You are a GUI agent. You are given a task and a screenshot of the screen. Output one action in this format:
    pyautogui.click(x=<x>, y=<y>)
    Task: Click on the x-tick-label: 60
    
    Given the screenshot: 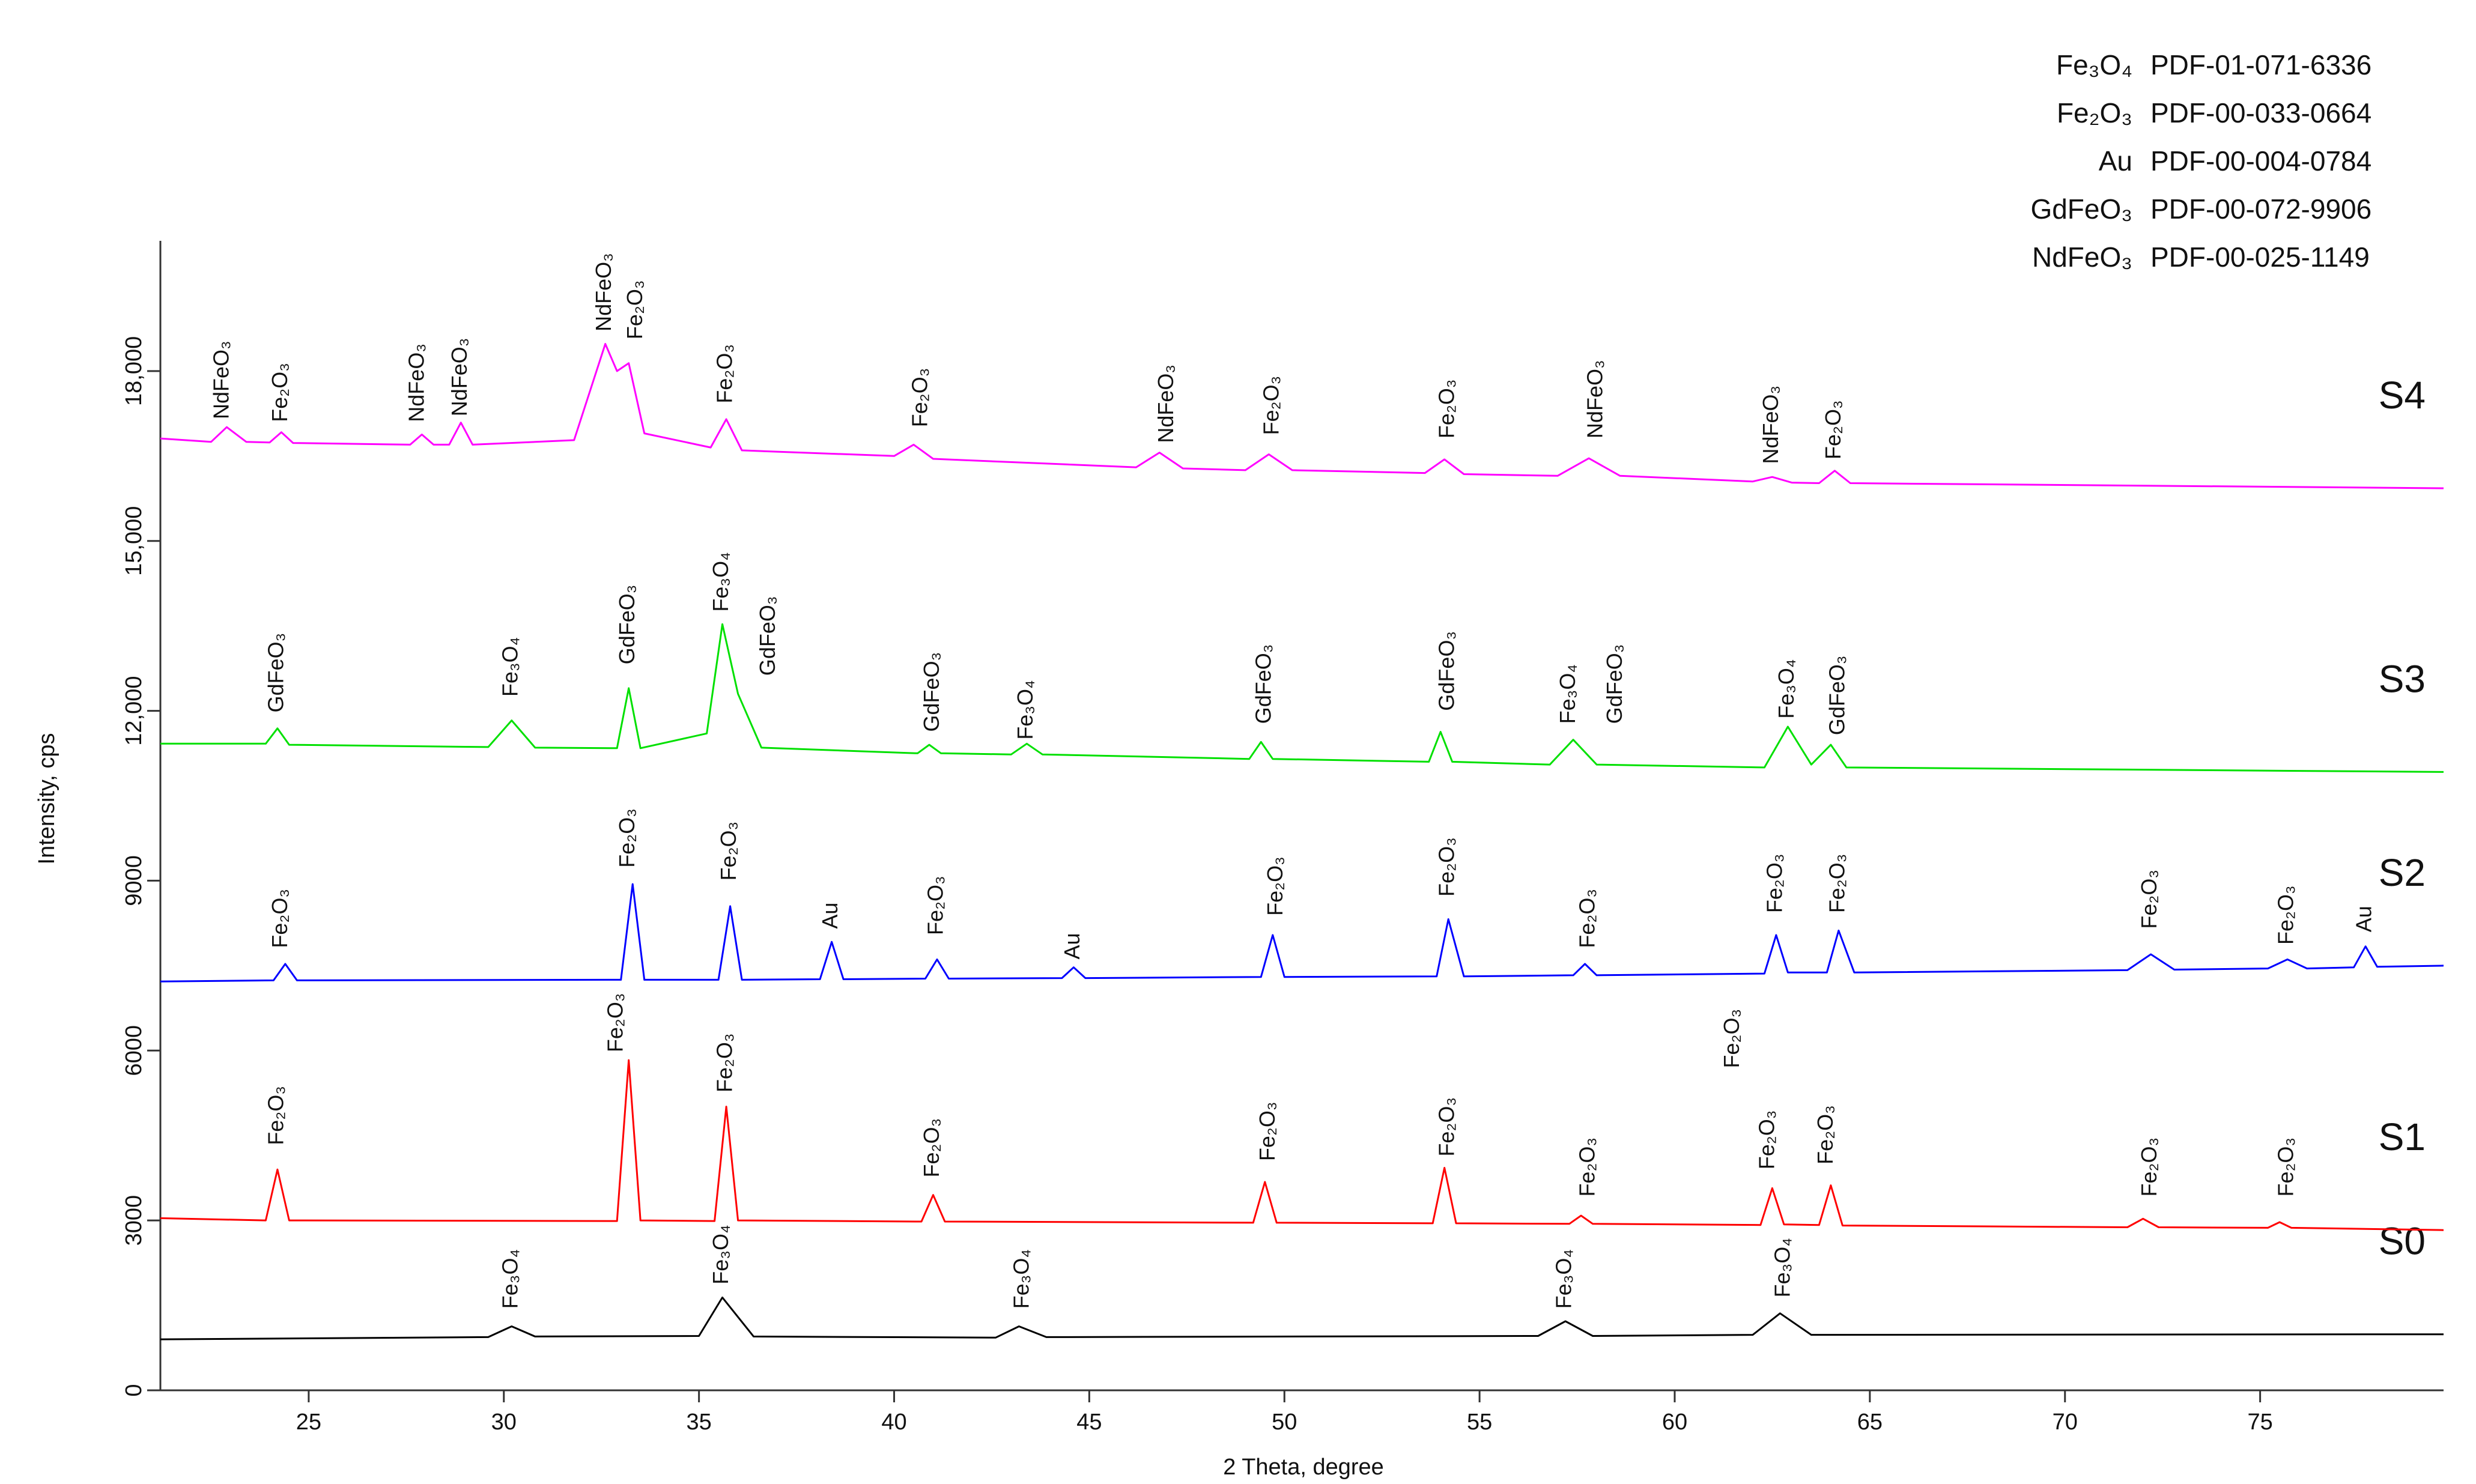 What is the action you would take?
    pyautogui.click(x=1674, y=1422)
    